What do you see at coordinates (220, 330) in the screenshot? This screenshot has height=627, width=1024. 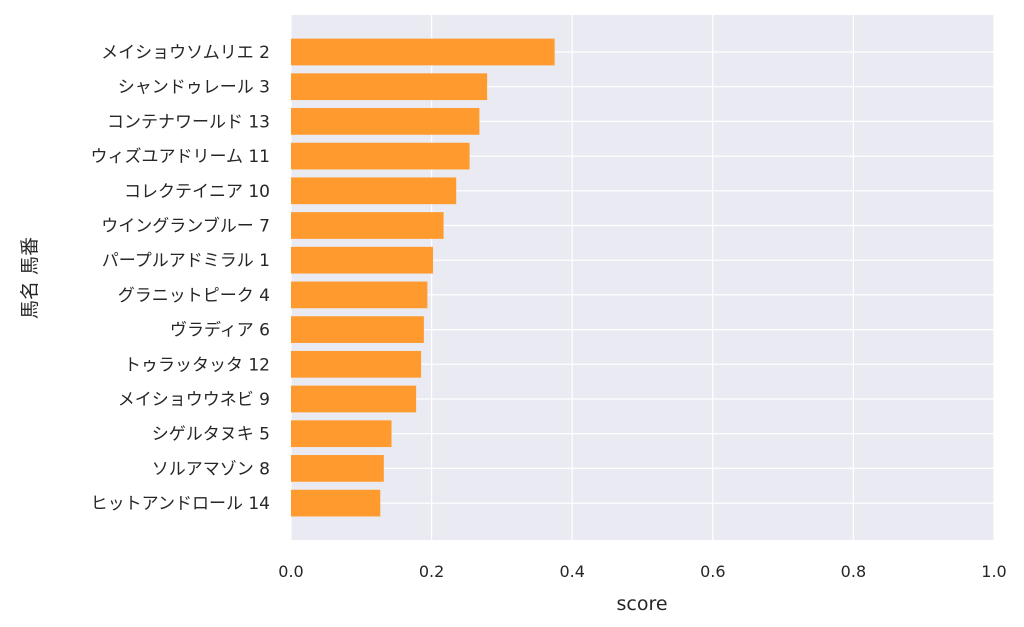 I see `category-label: ヴラディア 6` at bounding box center [220, 330].